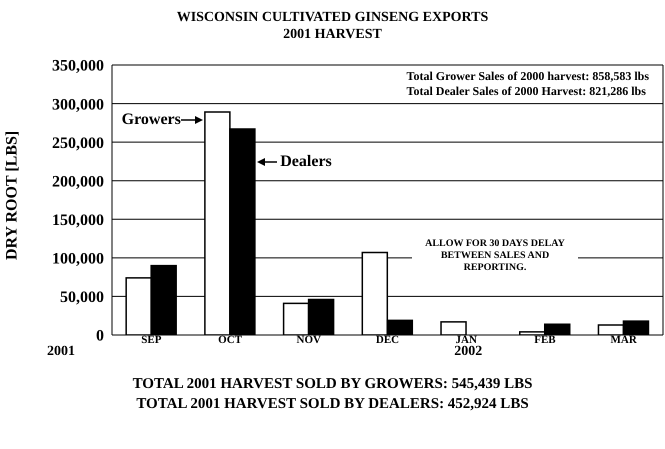 This screenshot has width=665, height=449. I want to click on x-tick-label: DEC, so click(388, 340).